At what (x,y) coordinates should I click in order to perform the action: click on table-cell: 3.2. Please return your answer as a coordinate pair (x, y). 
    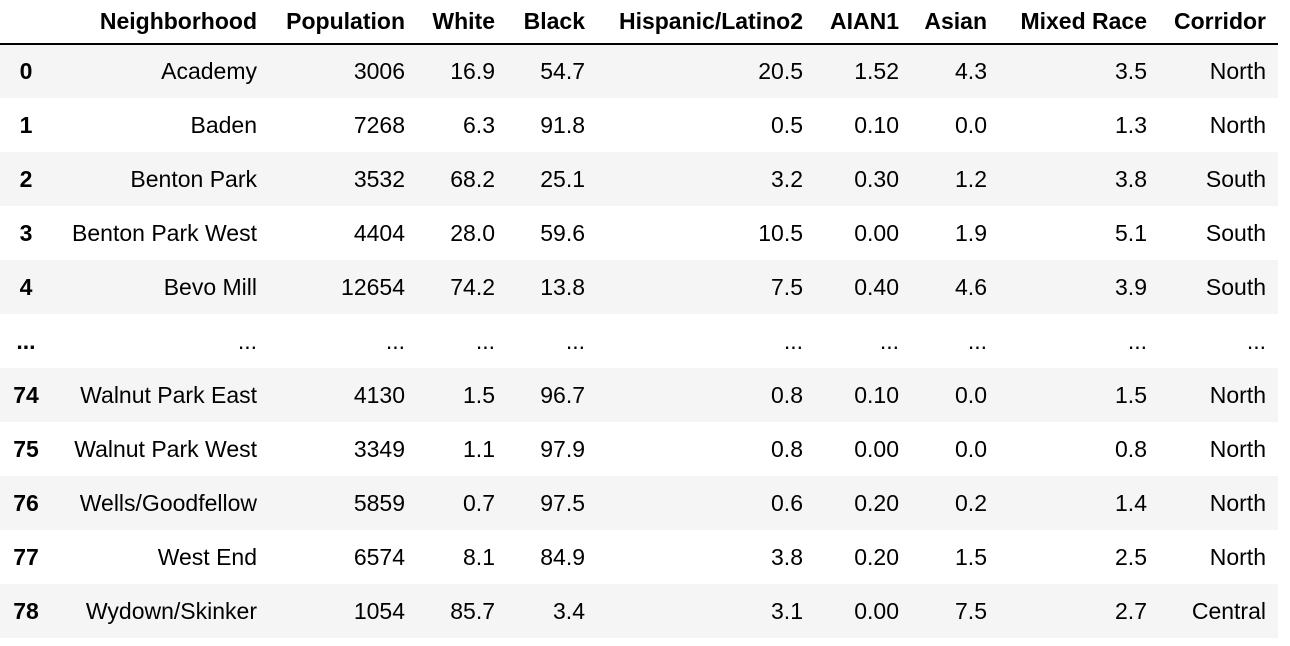
    Looking at the image, I should click on (787, 178).